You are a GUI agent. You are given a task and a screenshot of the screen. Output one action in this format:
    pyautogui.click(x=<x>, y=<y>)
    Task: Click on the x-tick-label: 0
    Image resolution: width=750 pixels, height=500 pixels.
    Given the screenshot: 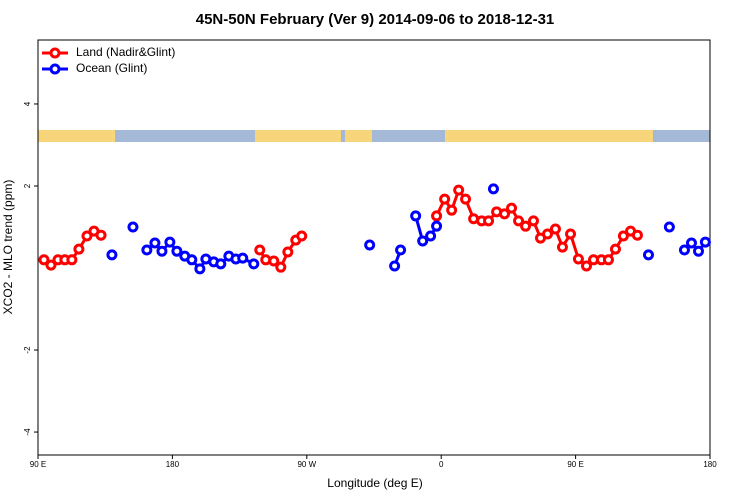 What is the action you would take?
    pyautogui.click(x=441, y=464)
    